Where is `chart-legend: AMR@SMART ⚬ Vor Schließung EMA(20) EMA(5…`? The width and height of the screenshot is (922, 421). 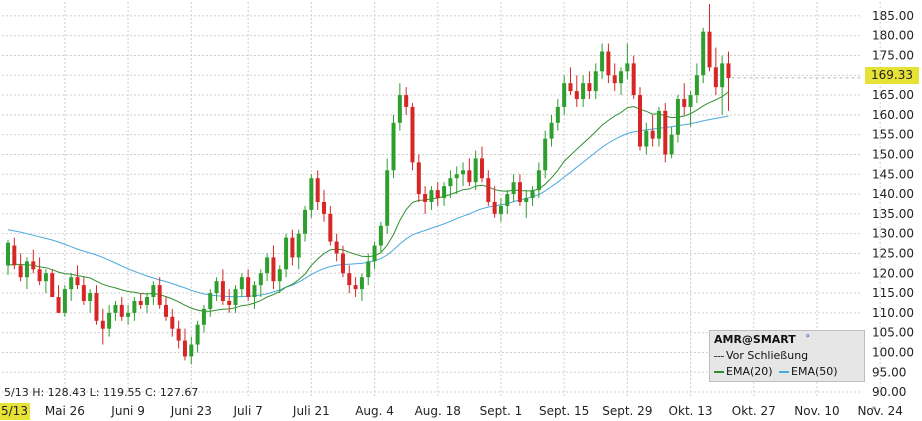 chart-legend: AMR@SMART ⚬ Vor Schließung EMA(20) EMA(5… is located at coordinates (787, 356).